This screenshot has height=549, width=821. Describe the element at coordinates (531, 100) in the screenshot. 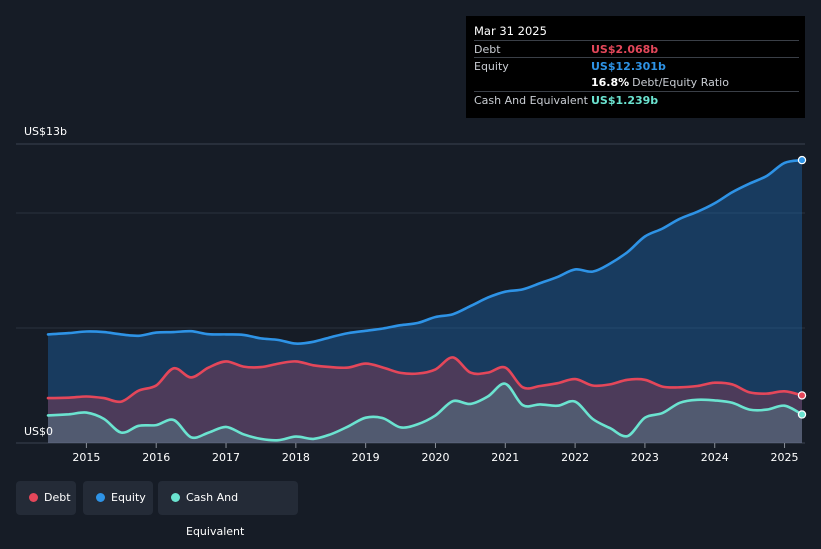

I see `tooltip-label: Cash And Equivalent` at that location.